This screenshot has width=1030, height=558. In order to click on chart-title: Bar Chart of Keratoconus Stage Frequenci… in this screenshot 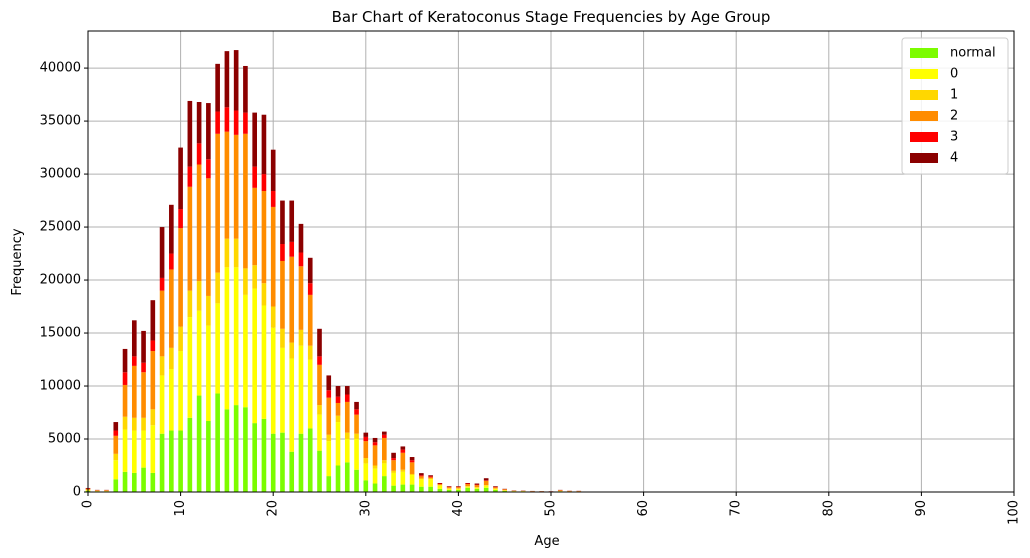, I will do `click(551, 17)`.